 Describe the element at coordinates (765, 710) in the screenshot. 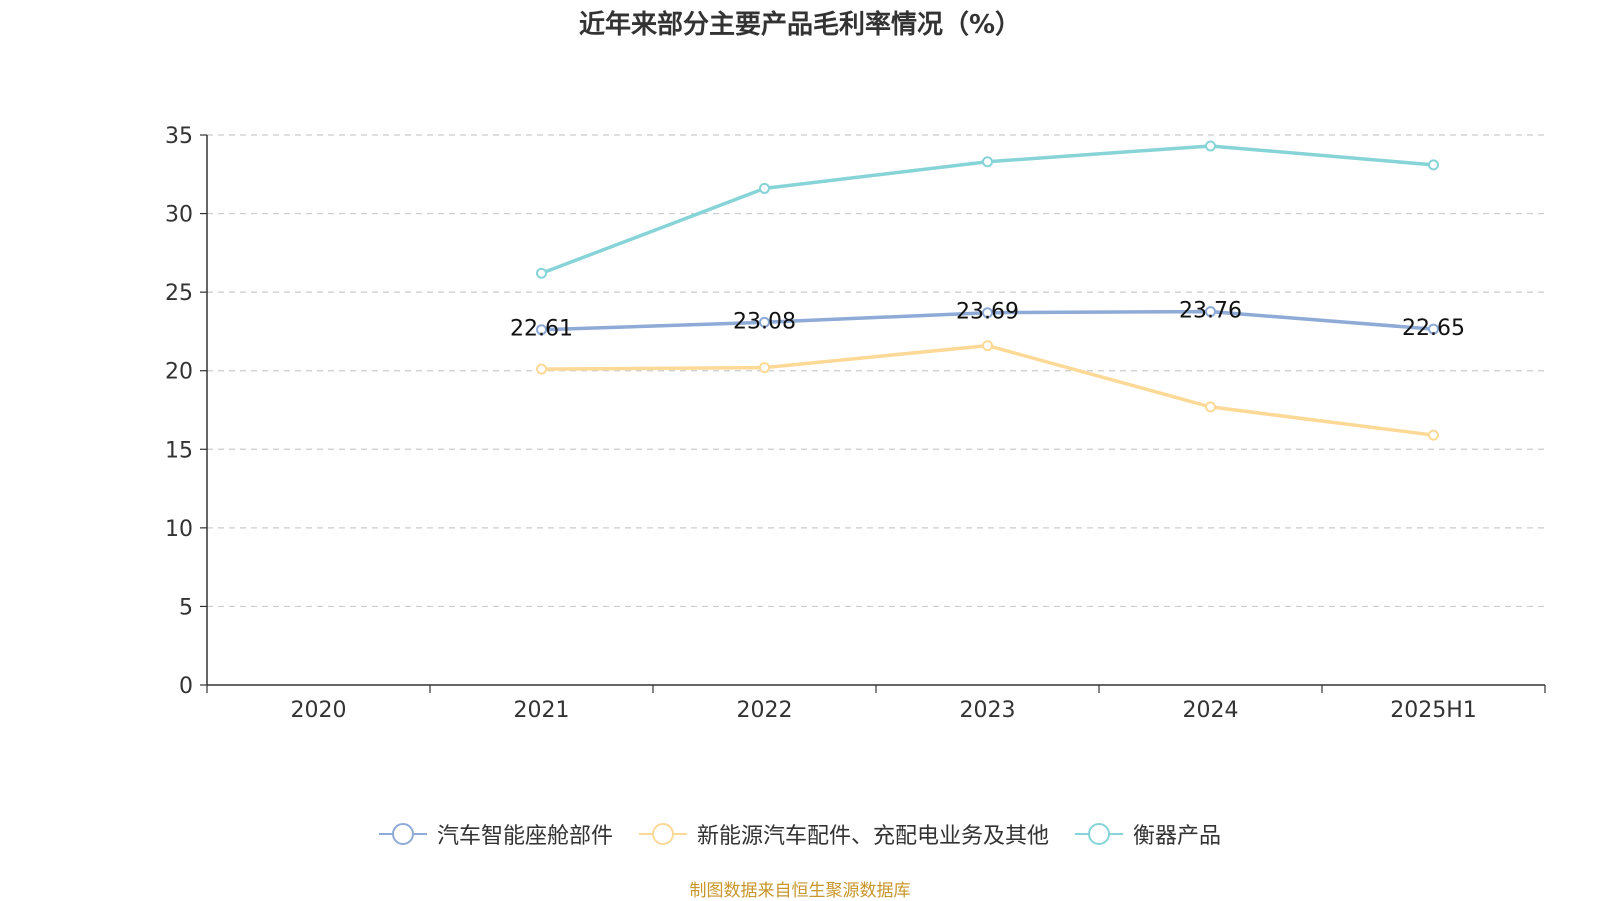

I see `x-tick-label: 2022` at that location.